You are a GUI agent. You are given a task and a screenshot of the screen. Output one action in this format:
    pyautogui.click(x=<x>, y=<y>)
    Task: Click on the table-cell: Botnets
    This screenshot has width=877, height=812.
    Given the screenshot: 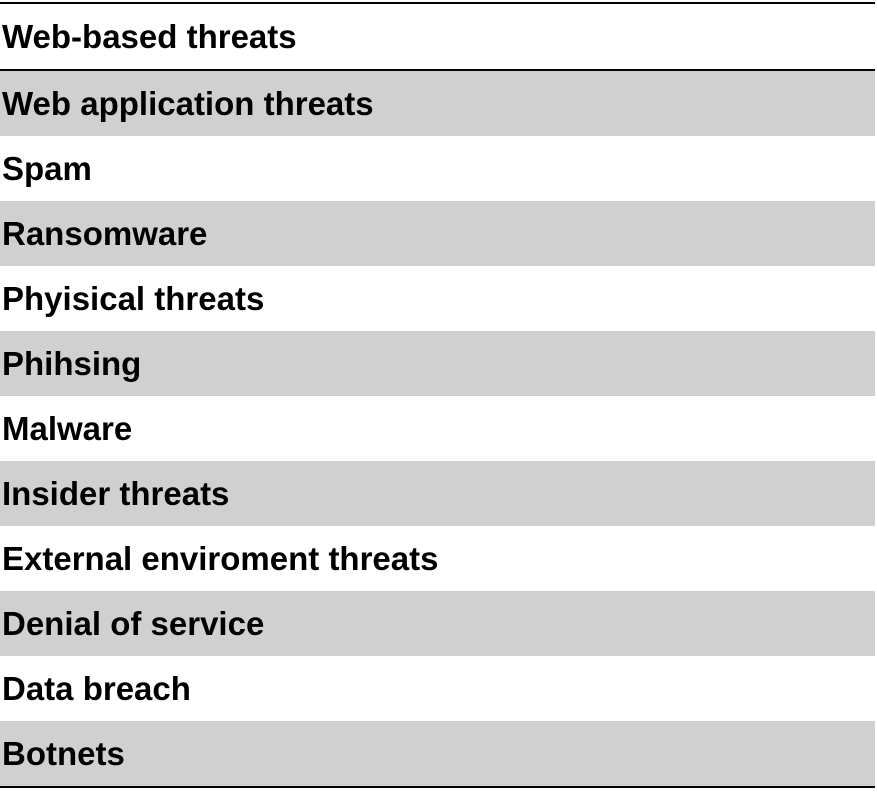 What is the action you would take?
    pyautogui.click(x=437, y=754)
    